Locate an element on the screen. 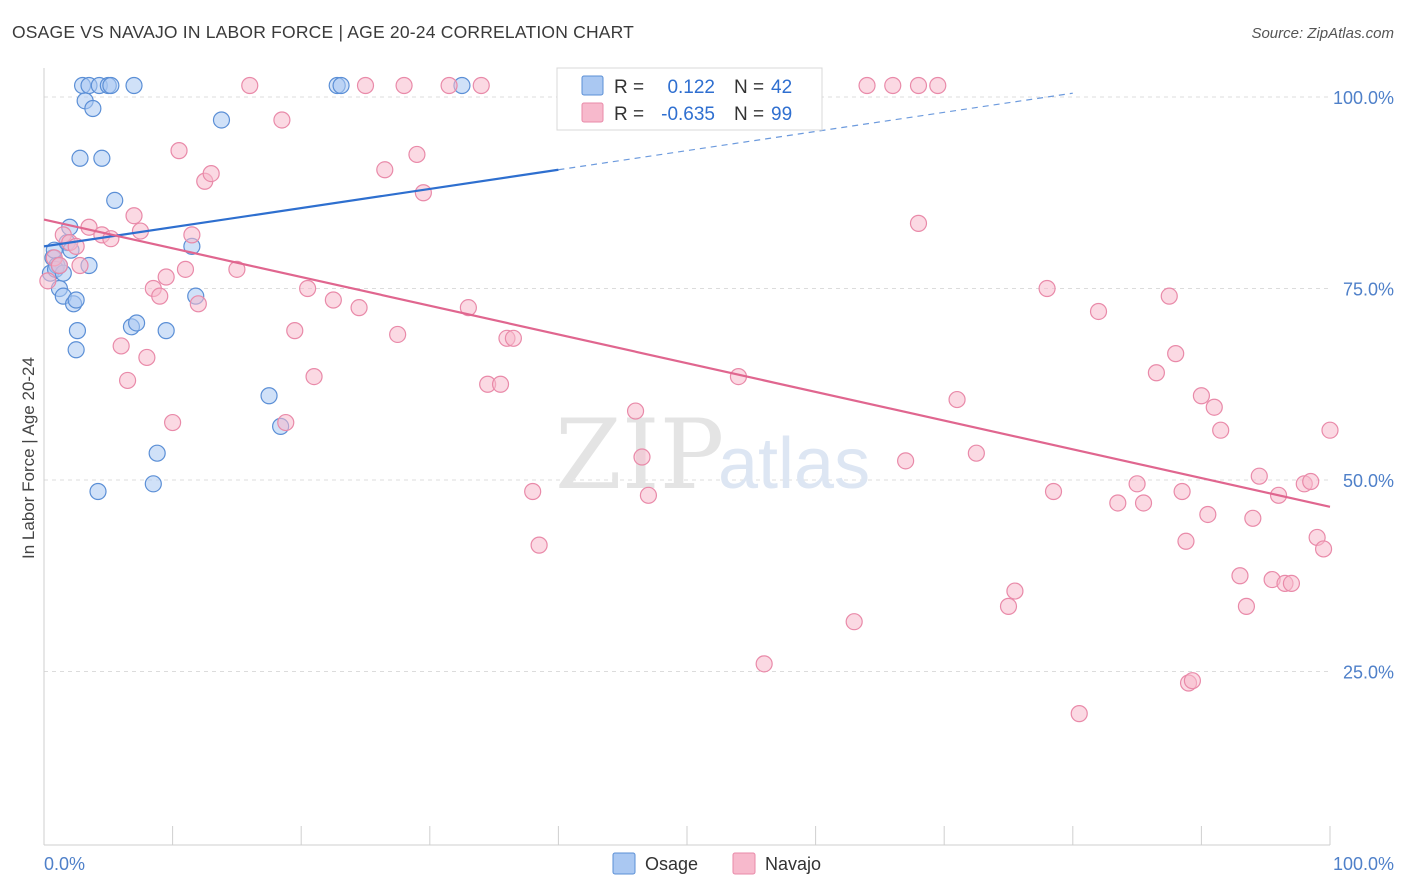 The image size is (1406, 892). bottom-legend: Osage Navajo is located at coordinates (716, 863).